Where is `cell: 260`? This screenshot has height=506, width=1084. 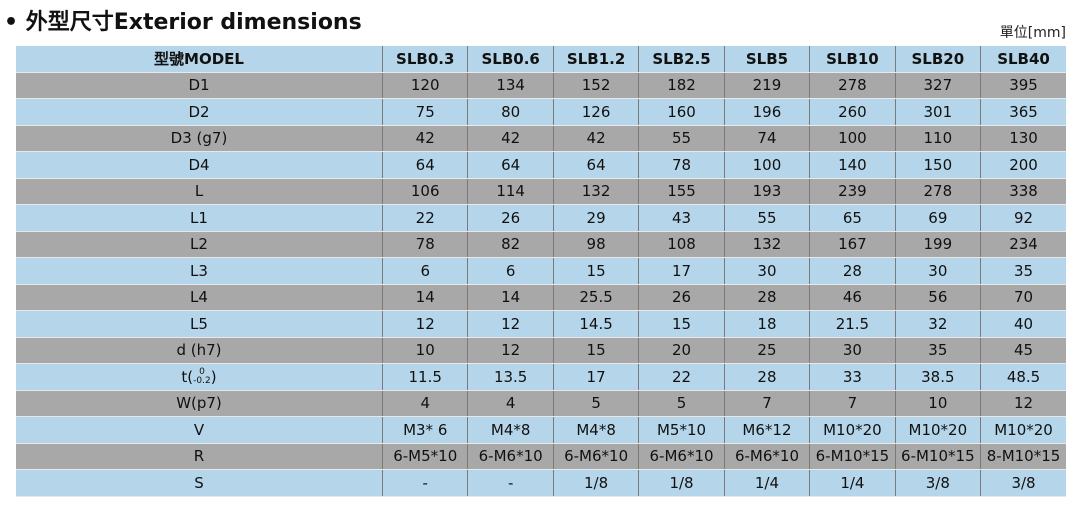
cell: 260 is located at coordinates (852, 112).